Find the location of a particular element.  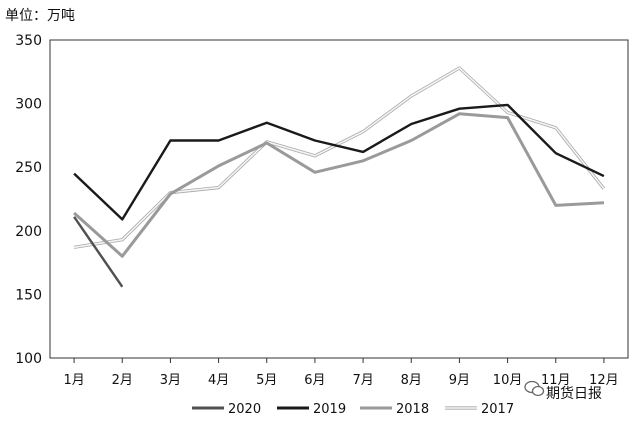

x-axis-ticks: 1月 2月 3月 4月 5月 6月 7月 8月 9月 10月 11月 12月 is located at coordinates (341, 373).